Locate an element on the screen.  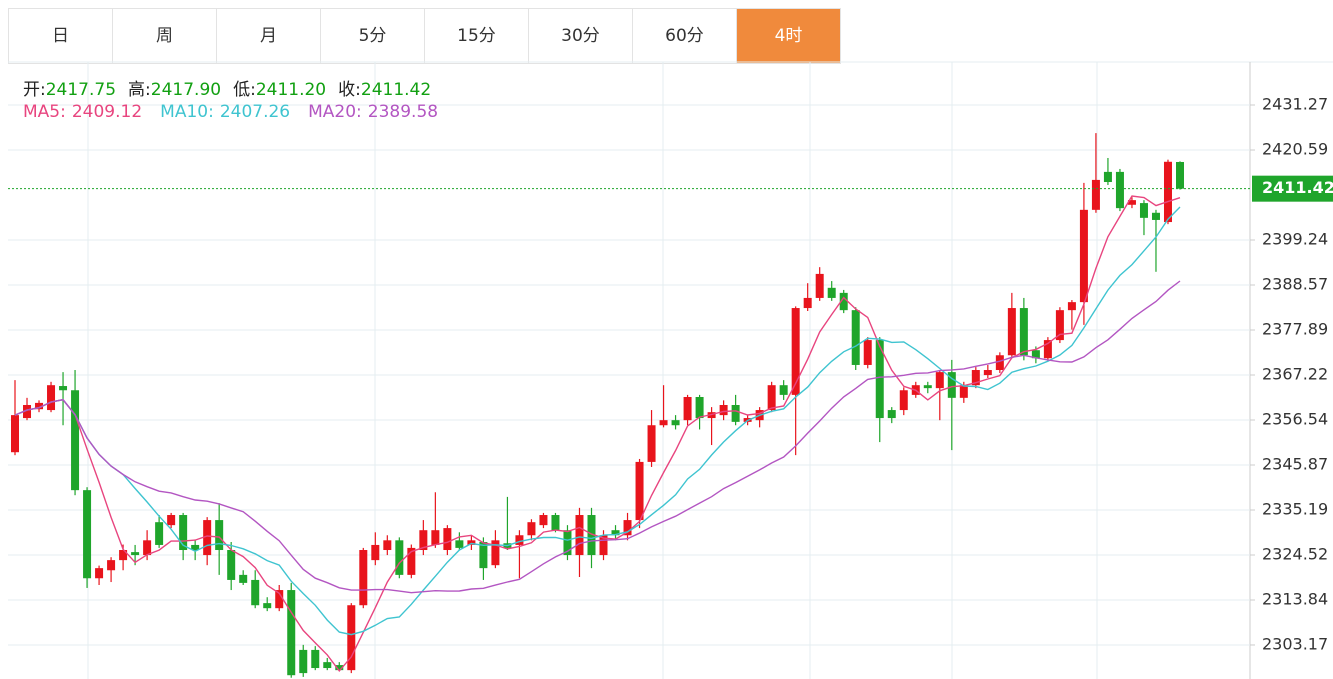
last-price-tag is located at coordinates (1292, 188).